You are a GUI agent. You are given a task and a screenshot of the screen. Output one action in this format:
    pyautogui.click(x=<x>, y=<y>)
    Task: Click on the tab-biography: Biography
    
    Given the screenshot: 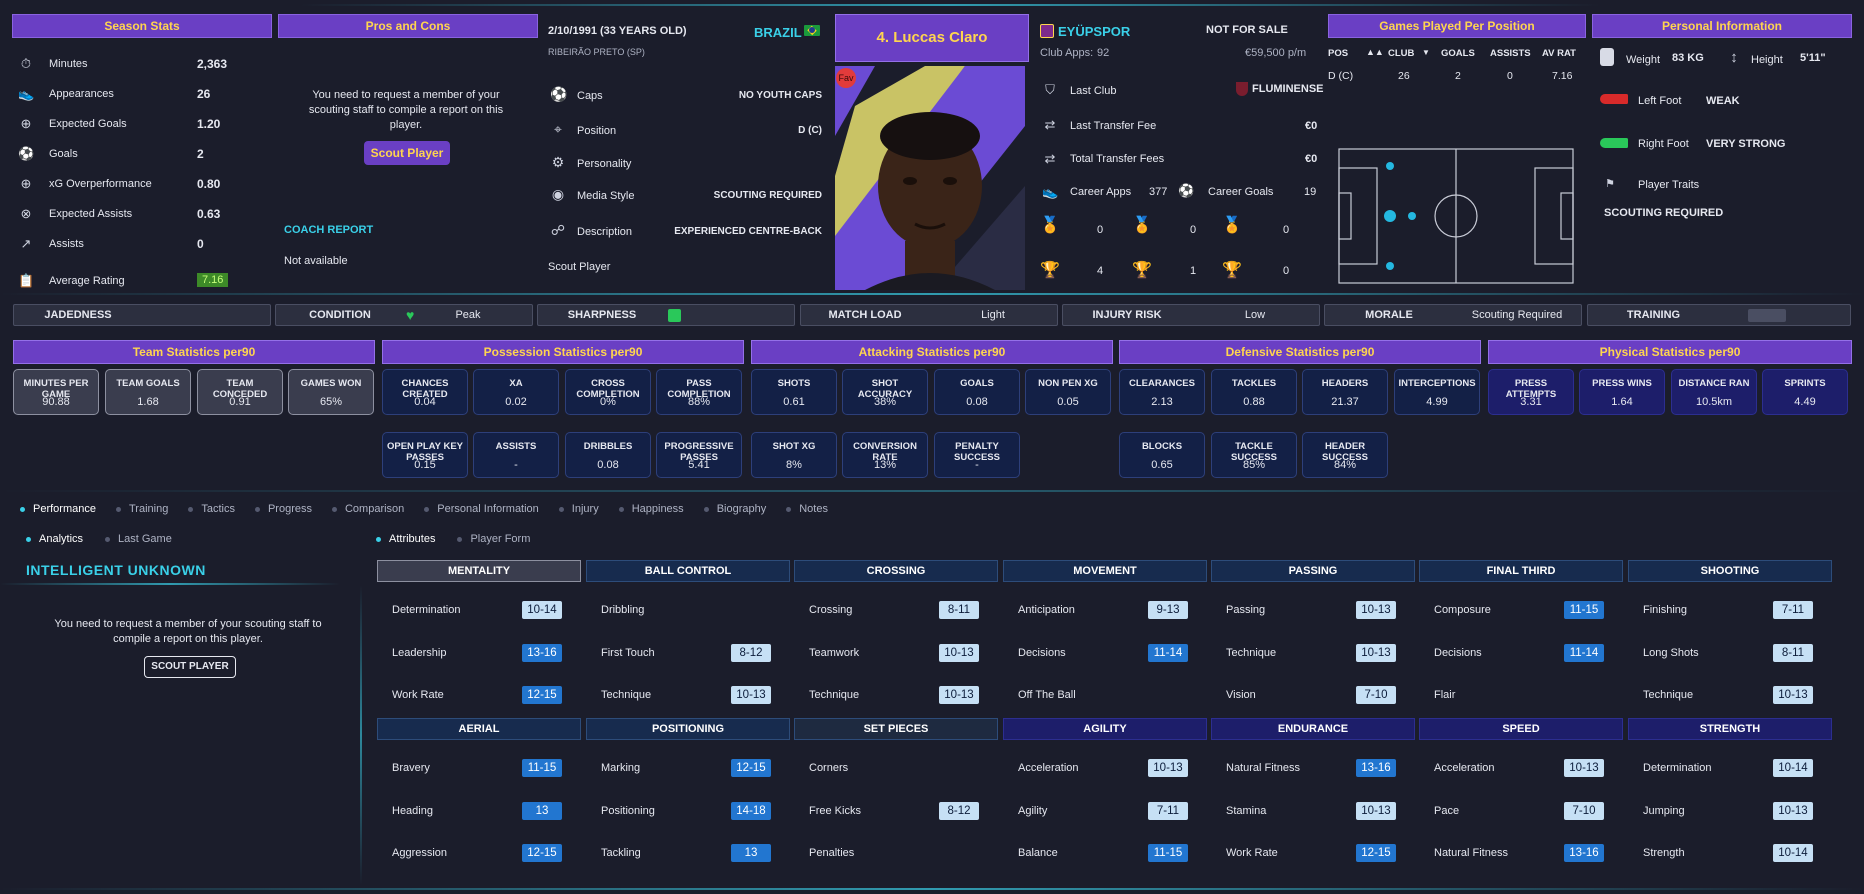 What is the action you would take?
    pyautogui.click(x=735, y=509)
    